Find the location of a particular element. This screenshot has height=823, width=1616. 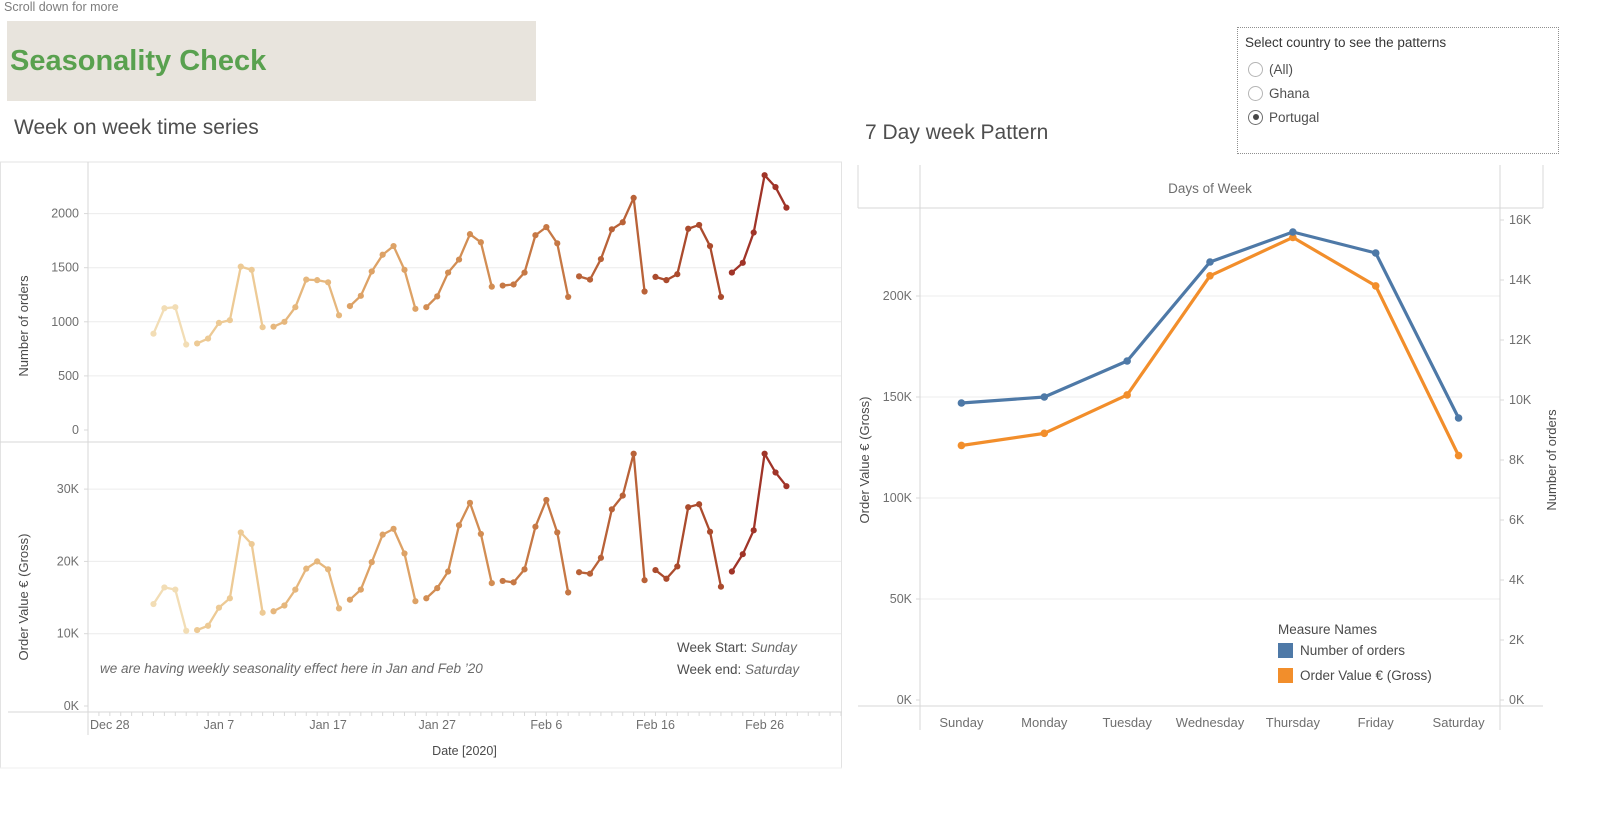

filter-option-ghana: Ghana is located at coordinates (1401, 93).